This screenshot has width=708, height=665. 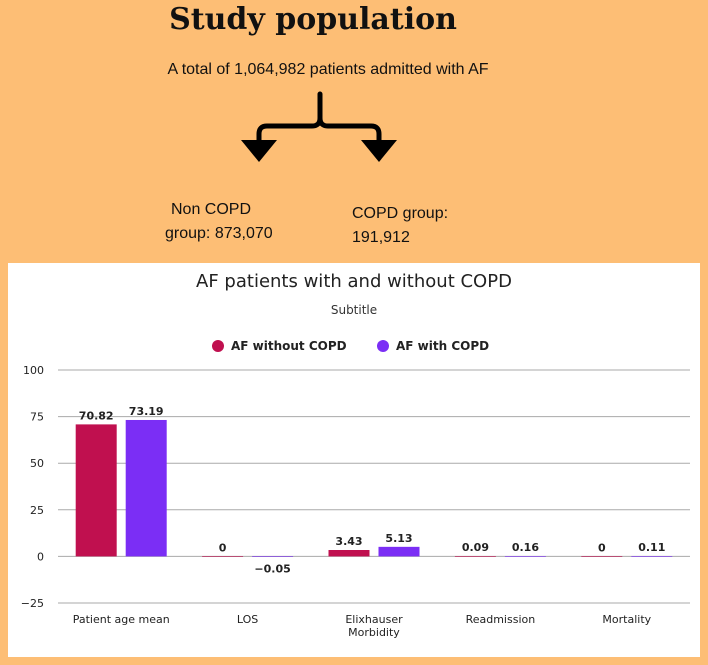 I want to click on legend-label: AF with COPD, so click(x=442, y=346).